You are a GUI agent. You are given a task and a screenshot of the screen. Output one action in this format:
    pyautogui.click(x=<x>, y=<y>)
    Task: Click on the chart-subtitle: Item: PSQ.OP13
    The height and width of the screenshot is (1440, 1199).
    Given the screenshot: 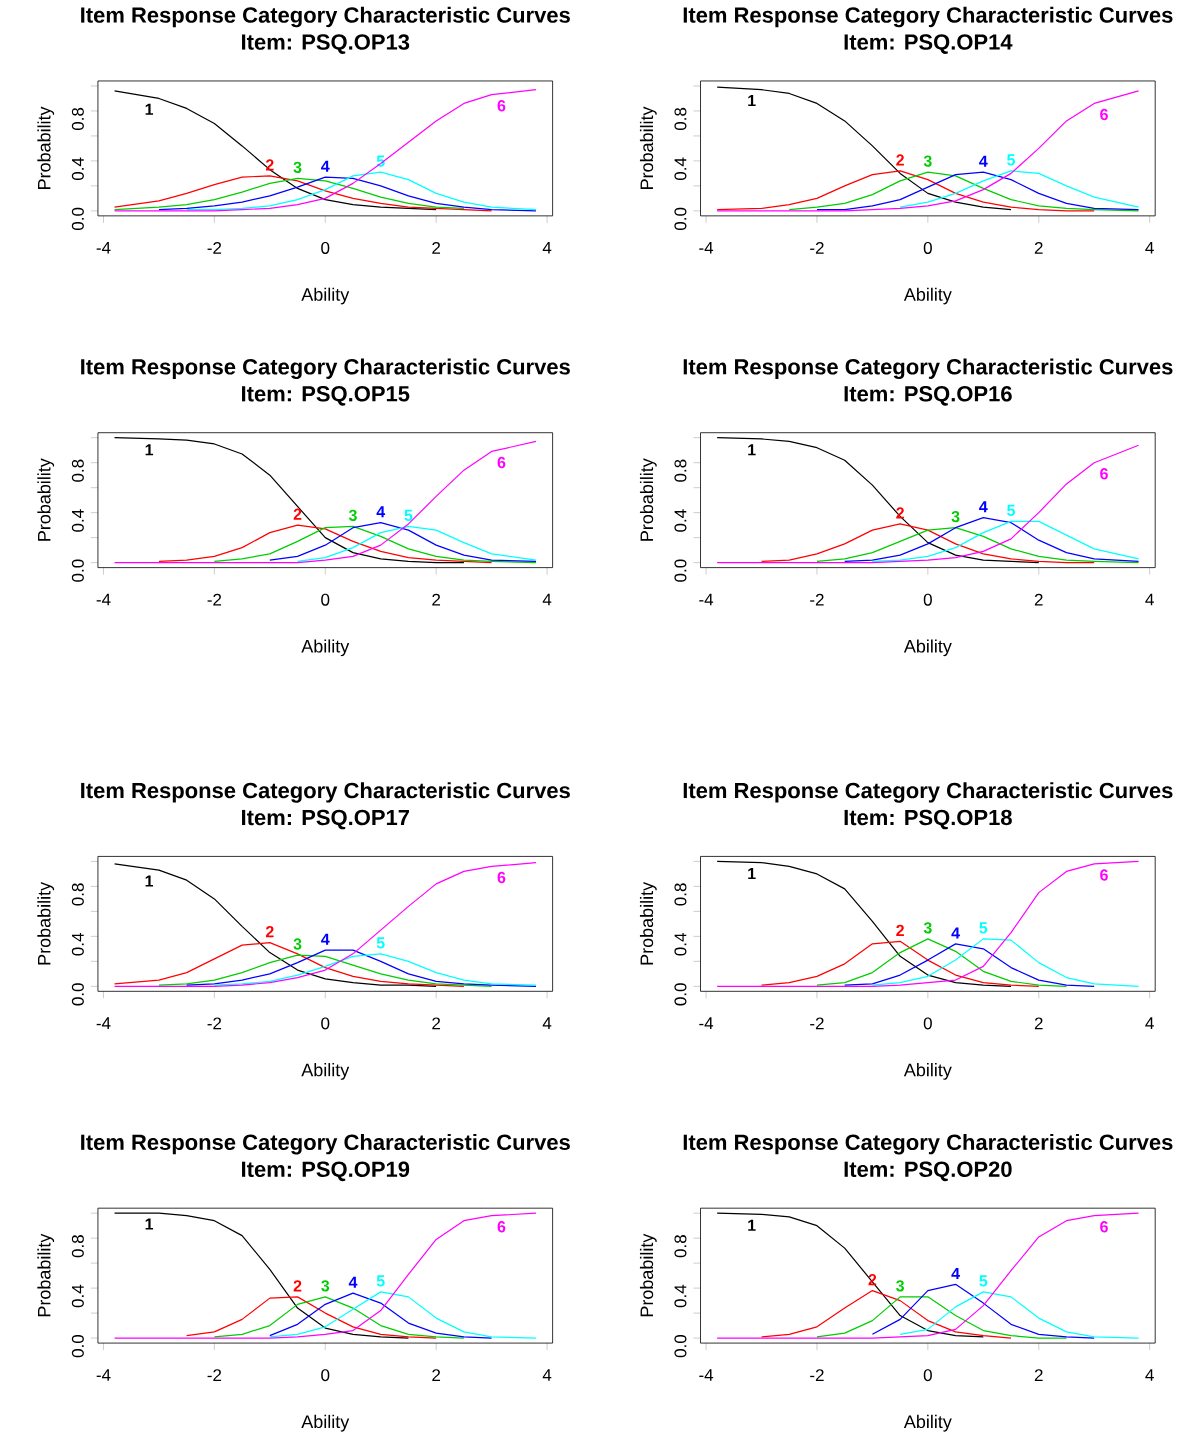 What is the action you would take?
    pyautogui.click(x=325, y=44)
    